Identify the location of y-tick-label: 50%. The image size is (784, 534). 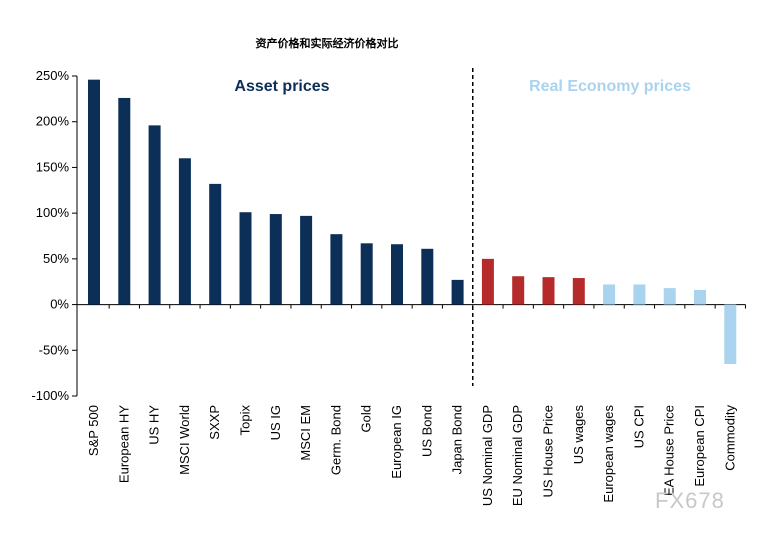
(56, 258).